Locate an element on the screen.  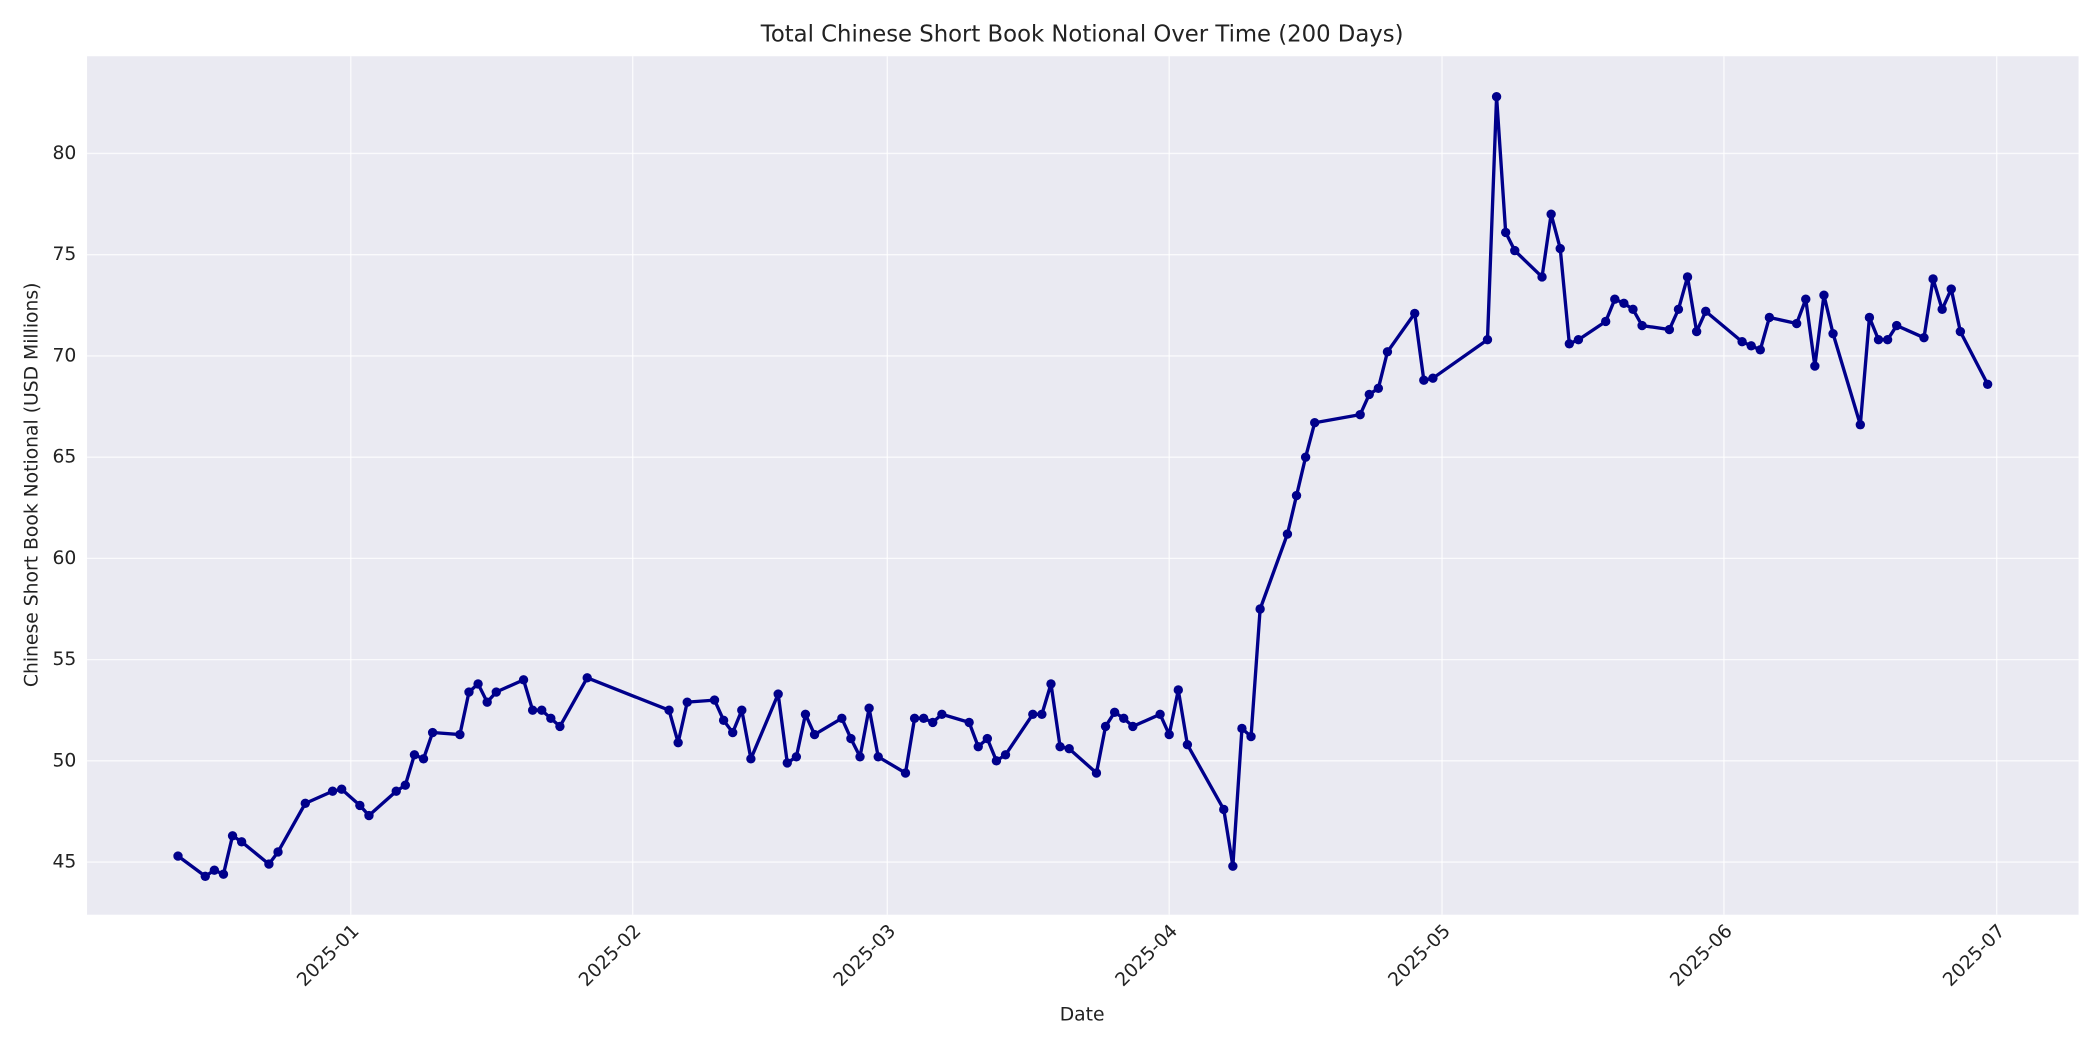
y-tick-label: 45 is located at coordinates (64, 862).